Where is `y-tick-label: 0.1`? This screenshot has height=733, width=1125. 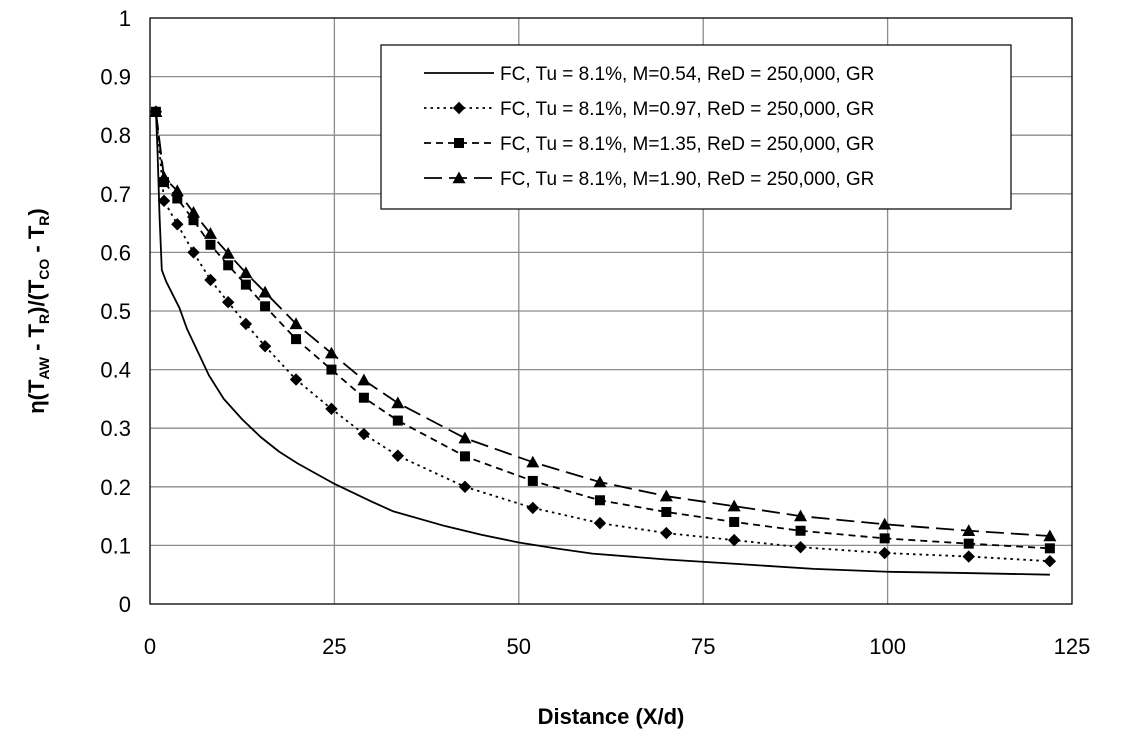
y-tick-label: 0.1 is located at coordinates (115, 545).